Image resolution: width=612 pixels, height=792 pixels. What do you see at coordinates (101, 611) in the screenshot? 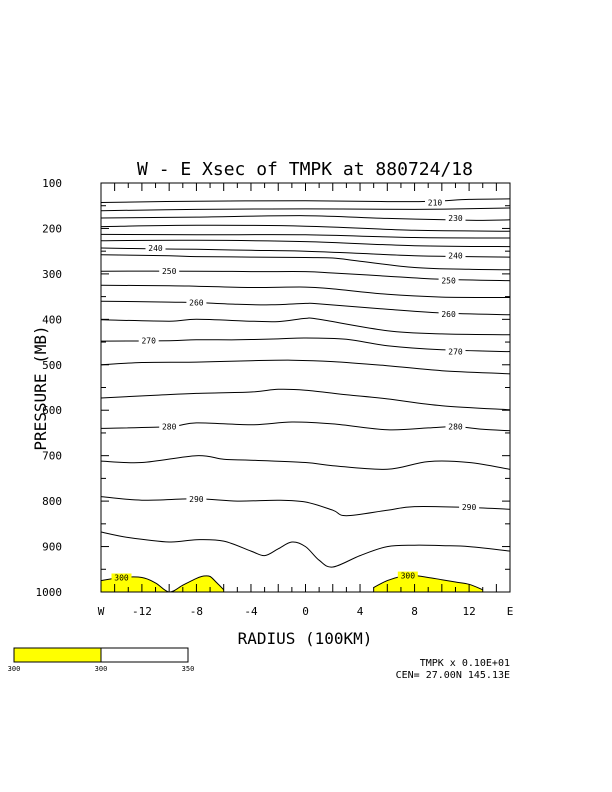
I see `x-tick-label: W` at bounding box center [101, 611].